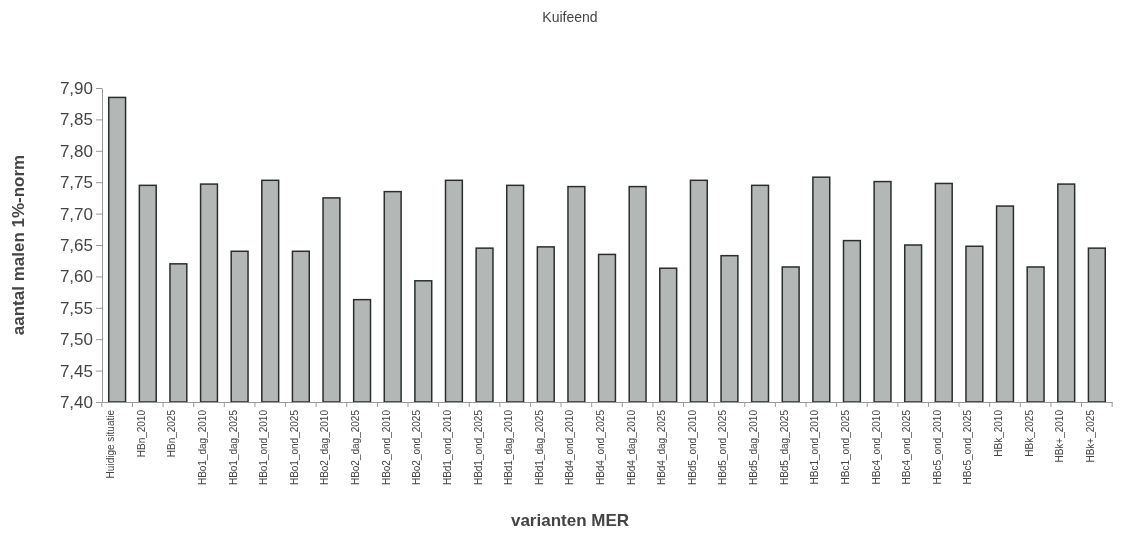  What do you see at coordinates (294, 447) in the screenshot?
I see `x-tick-label: HBo1_ond_2025` at bounding box center [294, 447].